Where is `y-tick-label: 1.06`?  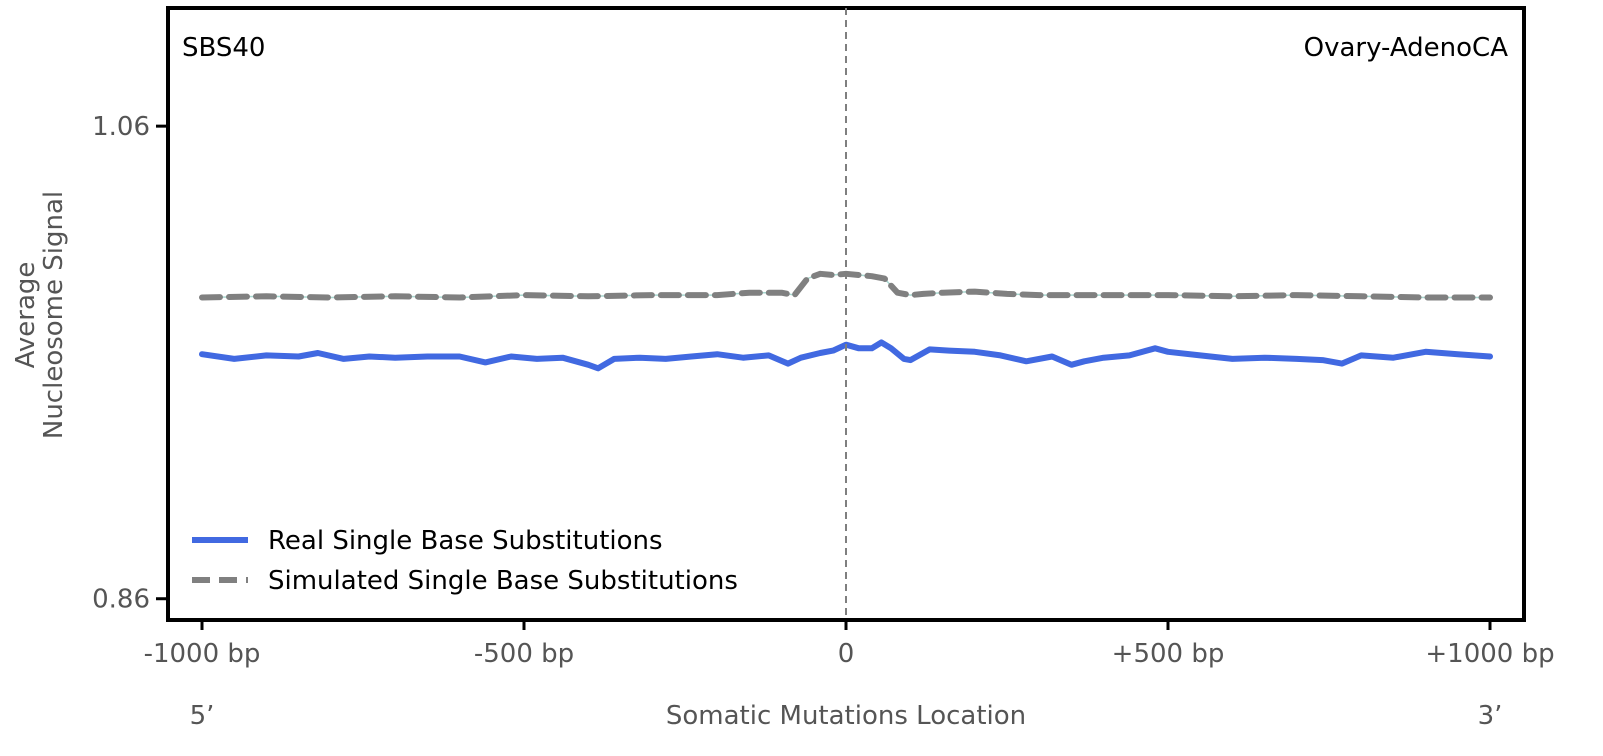
y-tick-label: 1.06 is located at coordinates (121, 127).